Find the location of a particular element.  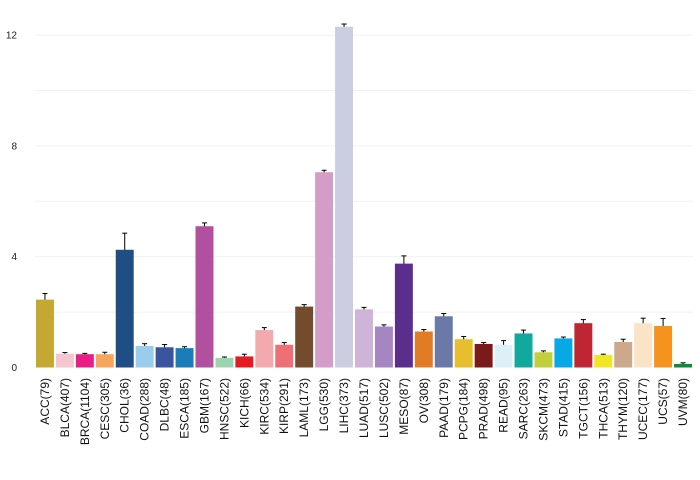

bar-stad is located at coordinates (563, 353).